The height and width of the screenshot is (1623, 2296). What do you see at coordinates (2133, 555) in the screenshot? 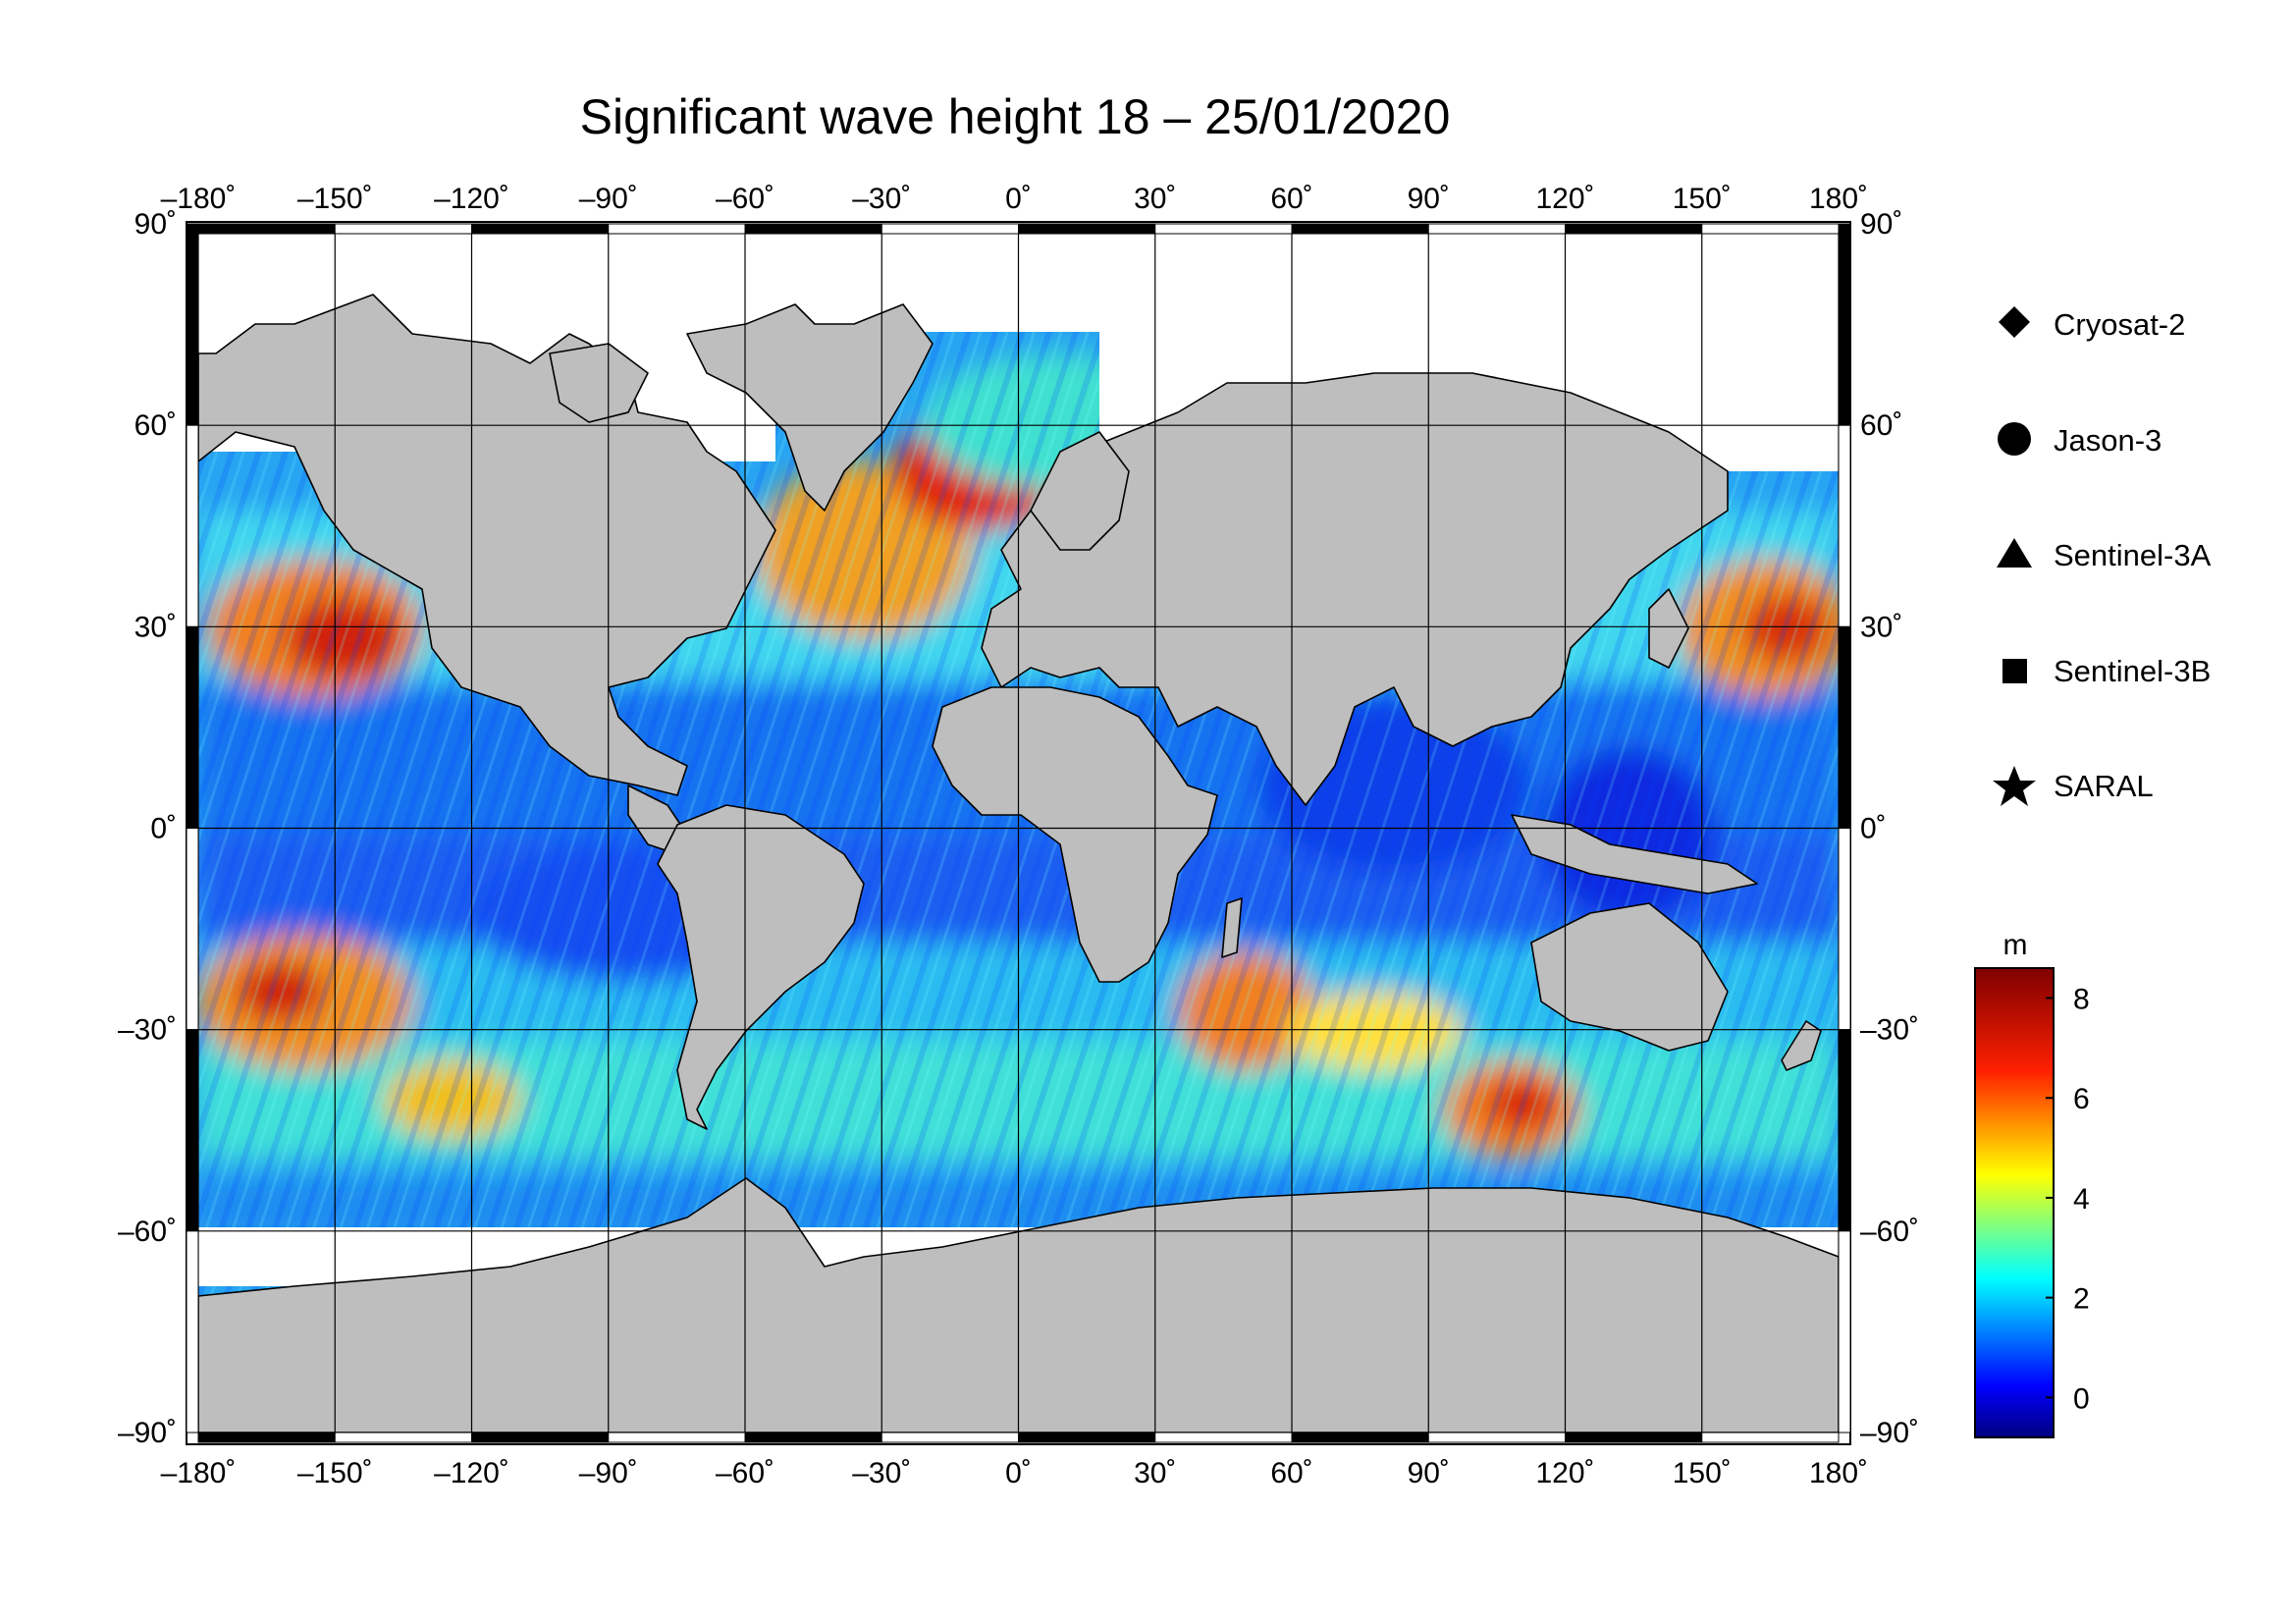
I see `legend-label-sentinel-3a: Sentinel-3A` at bounding box center [2133, 555].